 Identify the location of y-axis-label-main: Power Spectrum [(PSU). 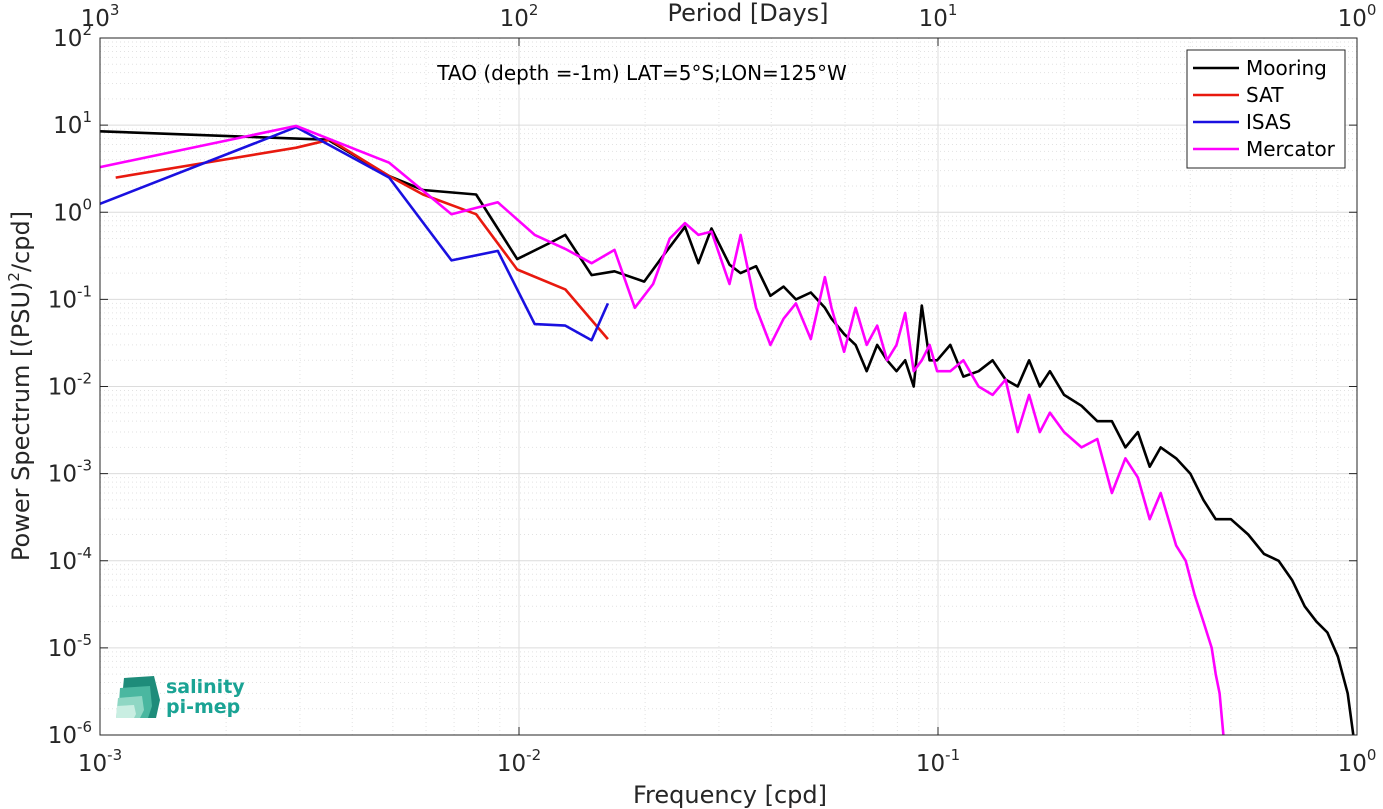
(21, 421).